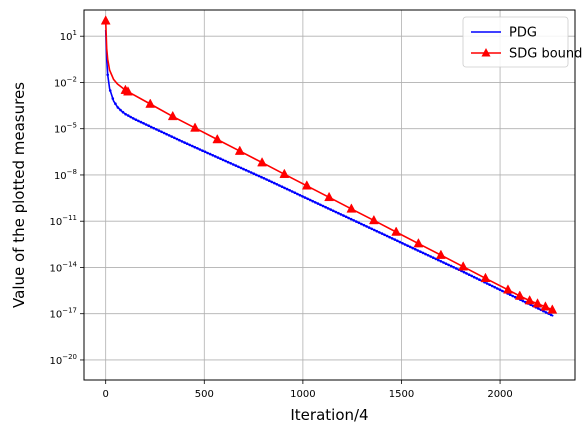 The width and height of the screenshot is (588, 437). What do you see at coordinates (486, 52) in the screenshot?
I see `legend-marker` at bounding box center [486, 52].